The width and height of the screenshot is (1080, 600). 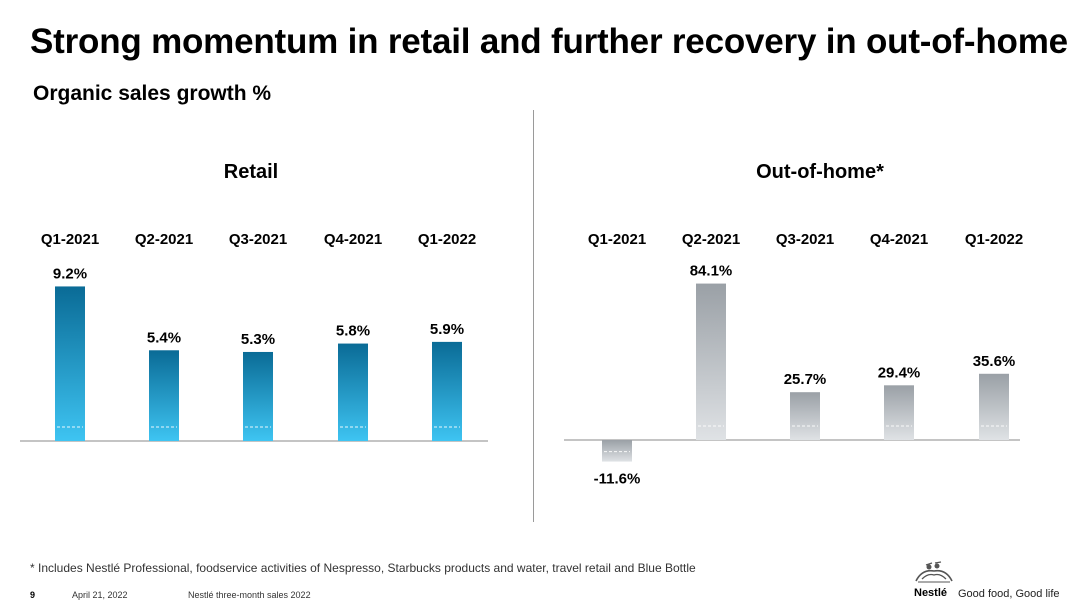 What do you see at coordinates (994, 361) in the screenshot?
I see `value-label: 35.6%` at bounding box center [994, 361].